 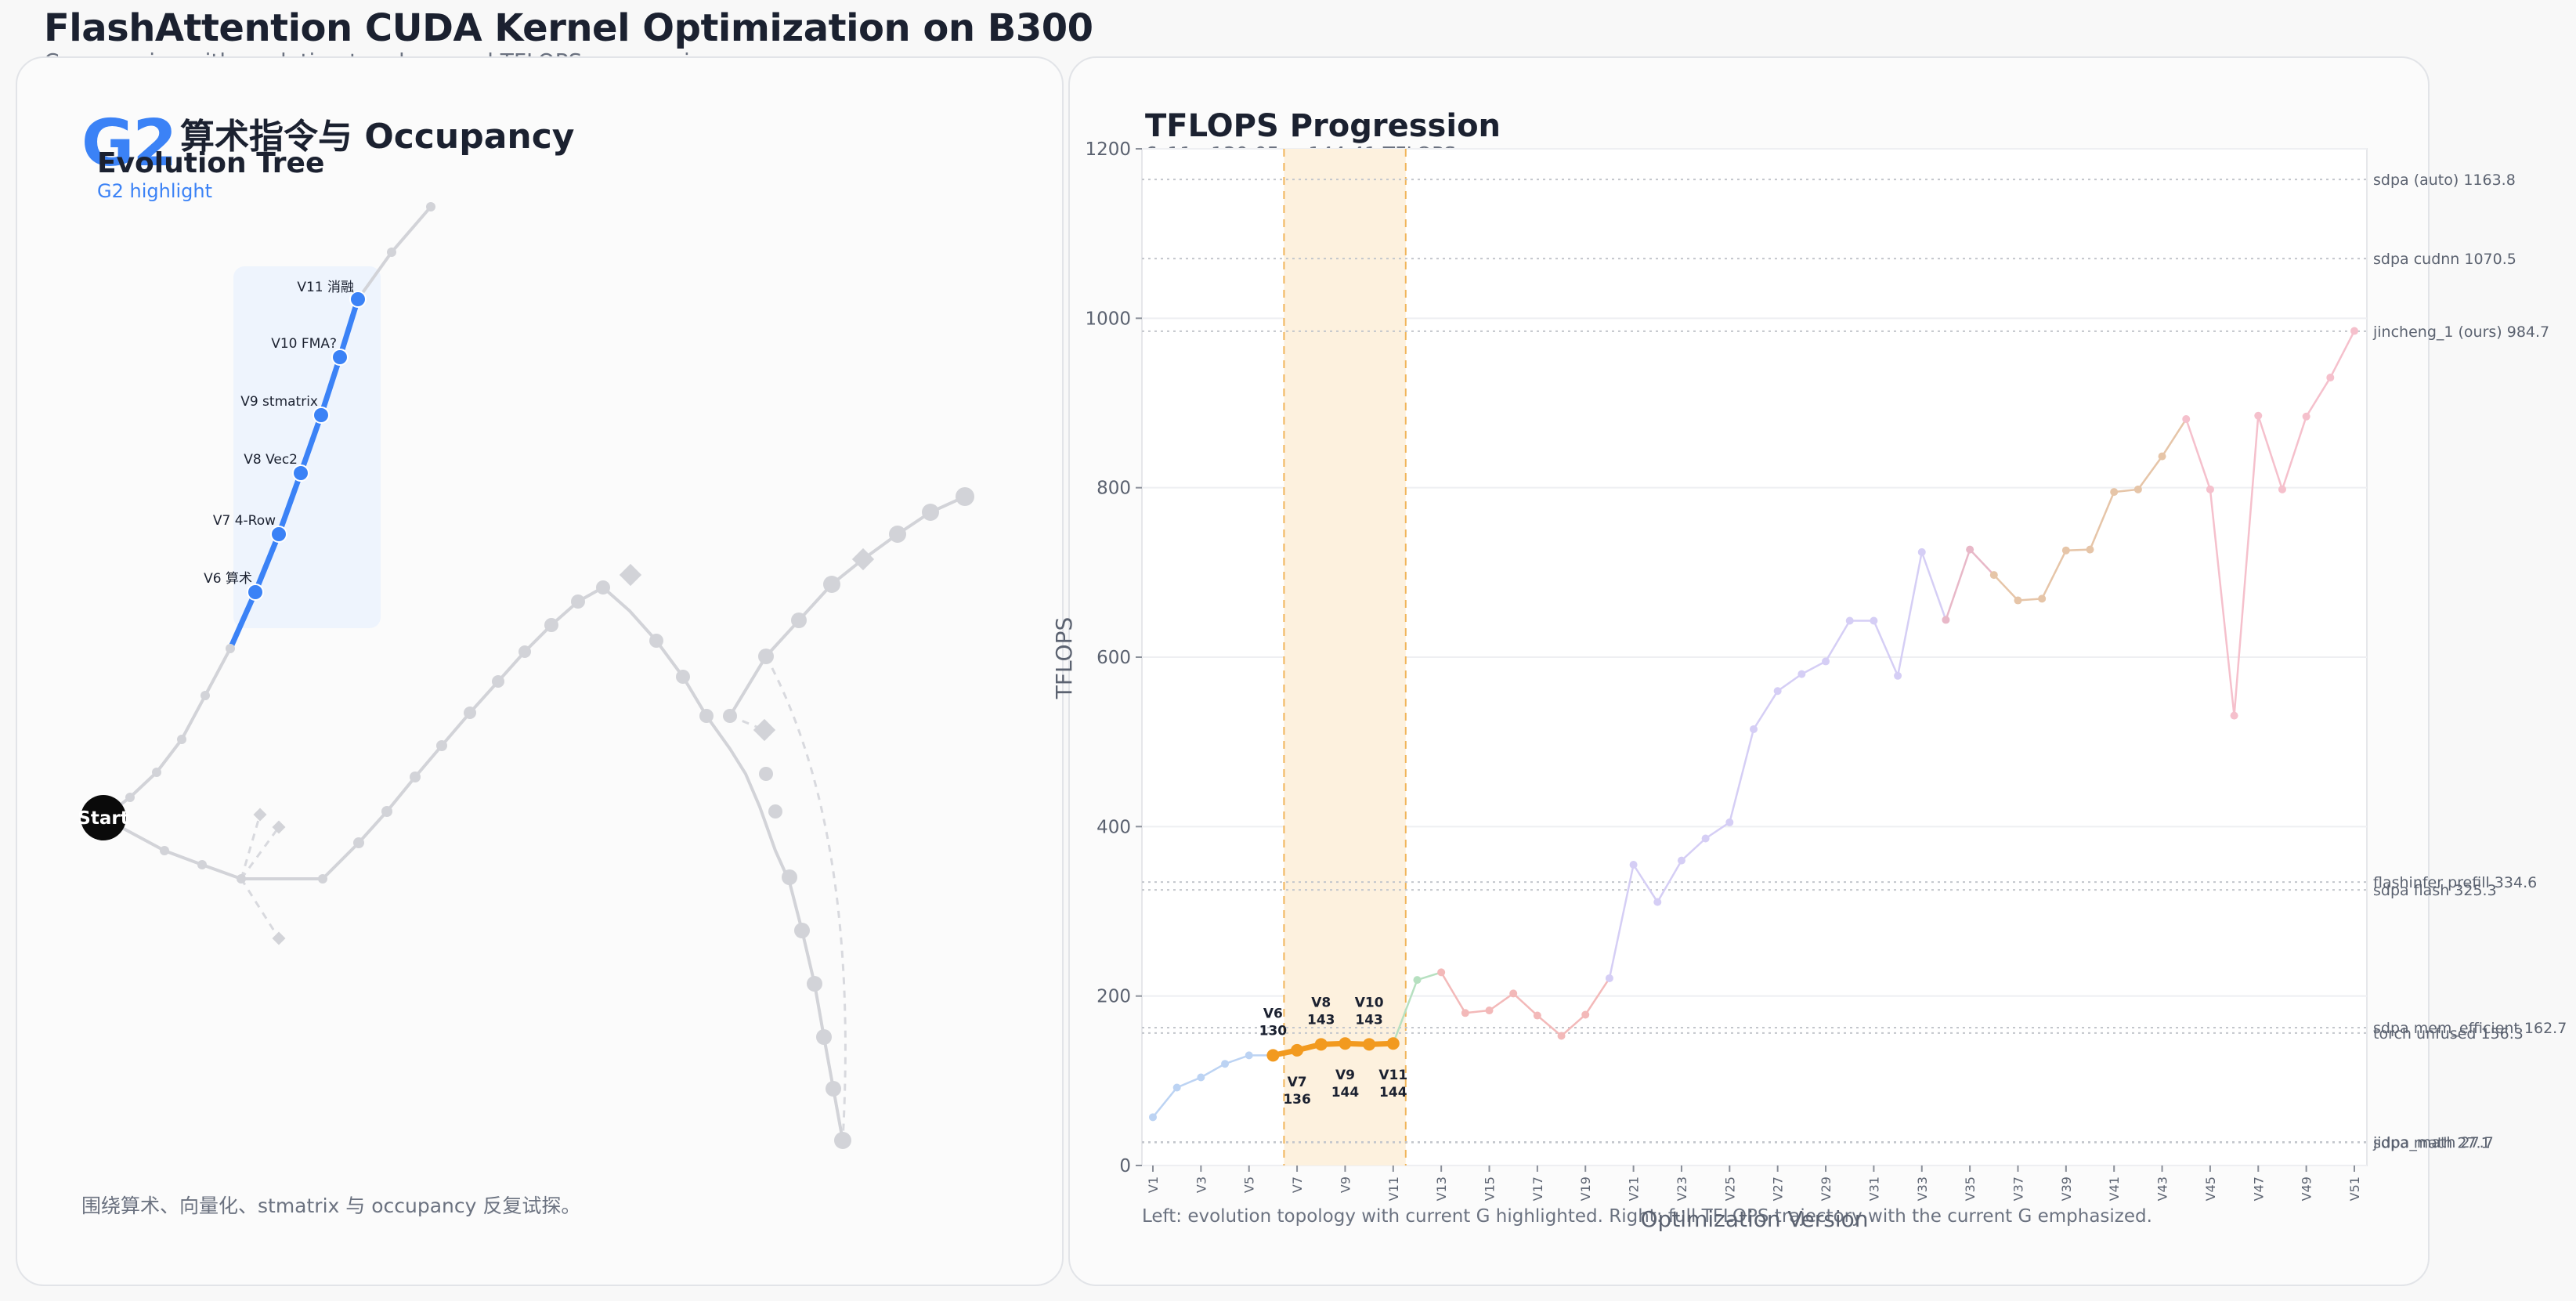 What do you see at coordinates (1369, 1003) in the screenshot?
I see `point-label: V10` at bounding box center [1369, 1003].